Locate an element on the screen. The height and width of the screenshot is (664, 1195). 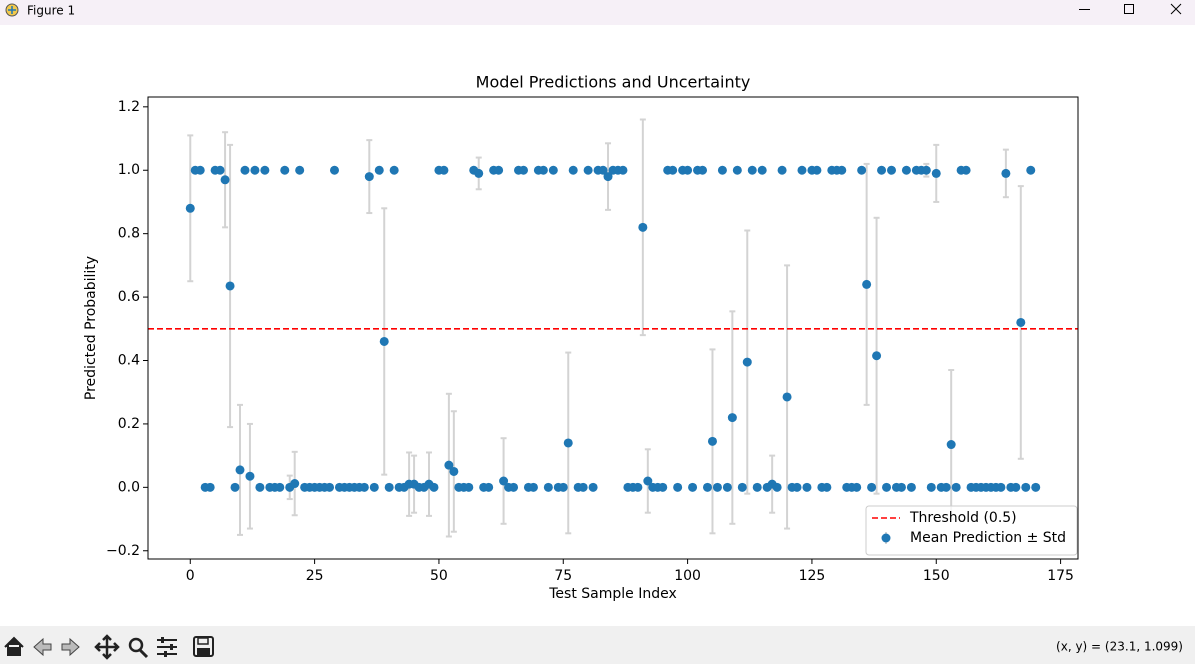
title-bar is located at coordinates (597, 12).